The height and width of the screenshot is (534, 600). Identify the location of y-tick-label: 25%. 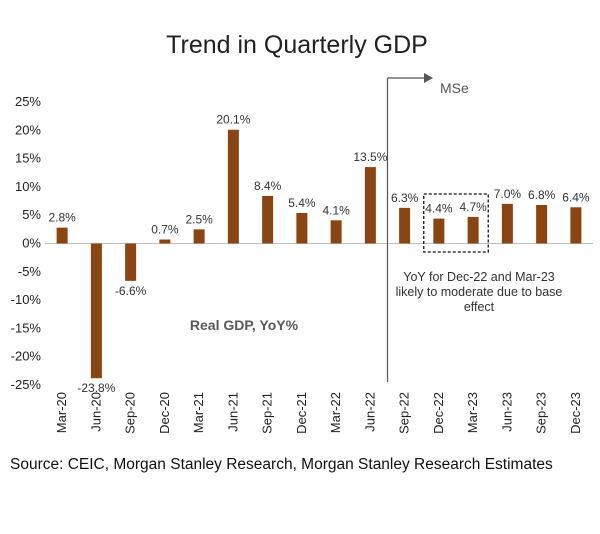
(28, 101).